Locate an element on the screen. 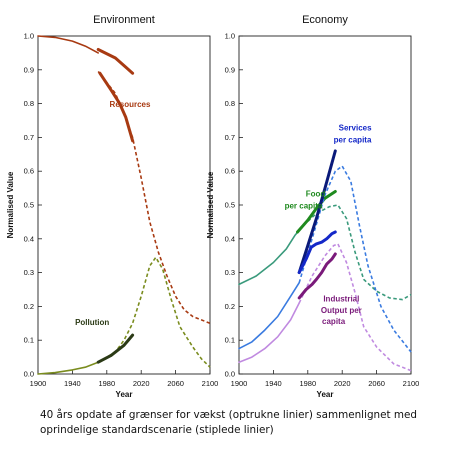 This screenshot has height=470, width=465. industrial-output-per-capita-solid-line is located at coordinates (269, 332).